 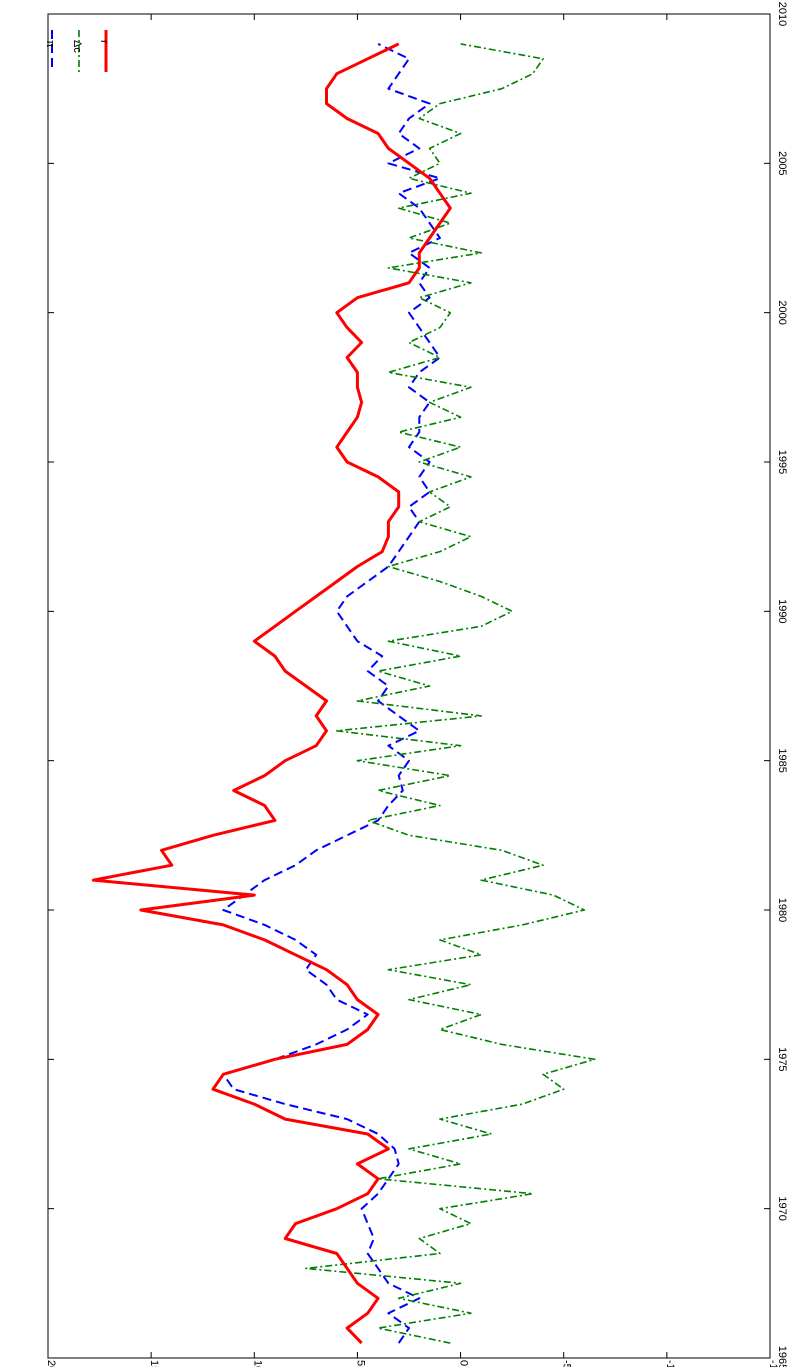 I want to click on legend-label: Δc, so click(x=77, y=46).